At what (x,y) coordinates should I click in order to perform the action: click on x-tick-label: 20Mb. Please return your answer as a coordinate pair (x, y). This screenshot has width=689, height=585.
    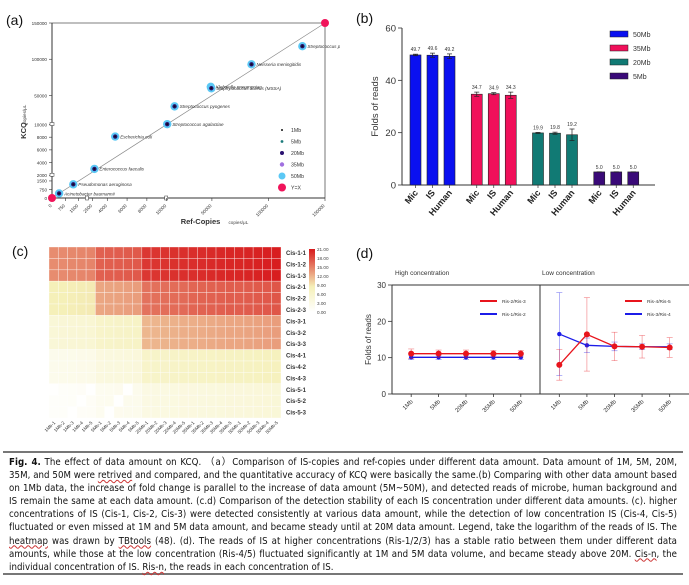
    Looking at the image, I should click on (462, 406).